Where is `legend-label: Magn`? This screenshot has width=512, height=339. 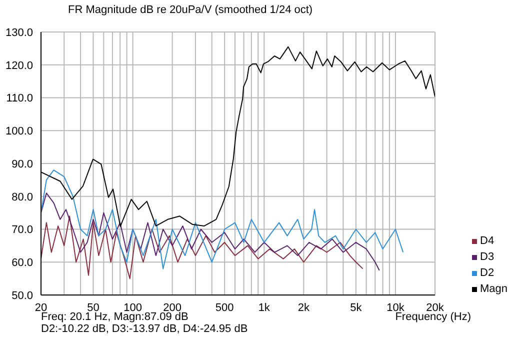 legend-label: Magn is located at coordinates (494, 289).